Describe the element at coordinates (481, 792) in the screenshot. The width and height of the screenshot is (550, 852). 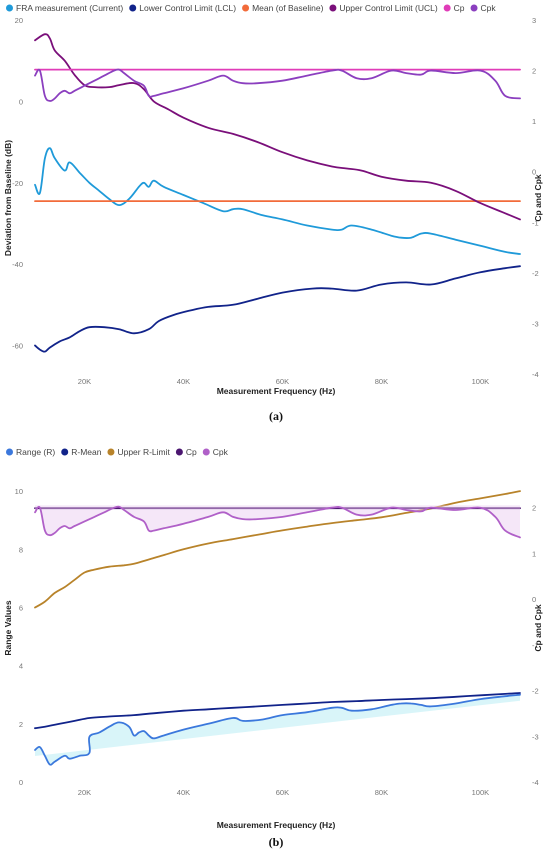
I see `x-tick-label-b: 100K` at that location.